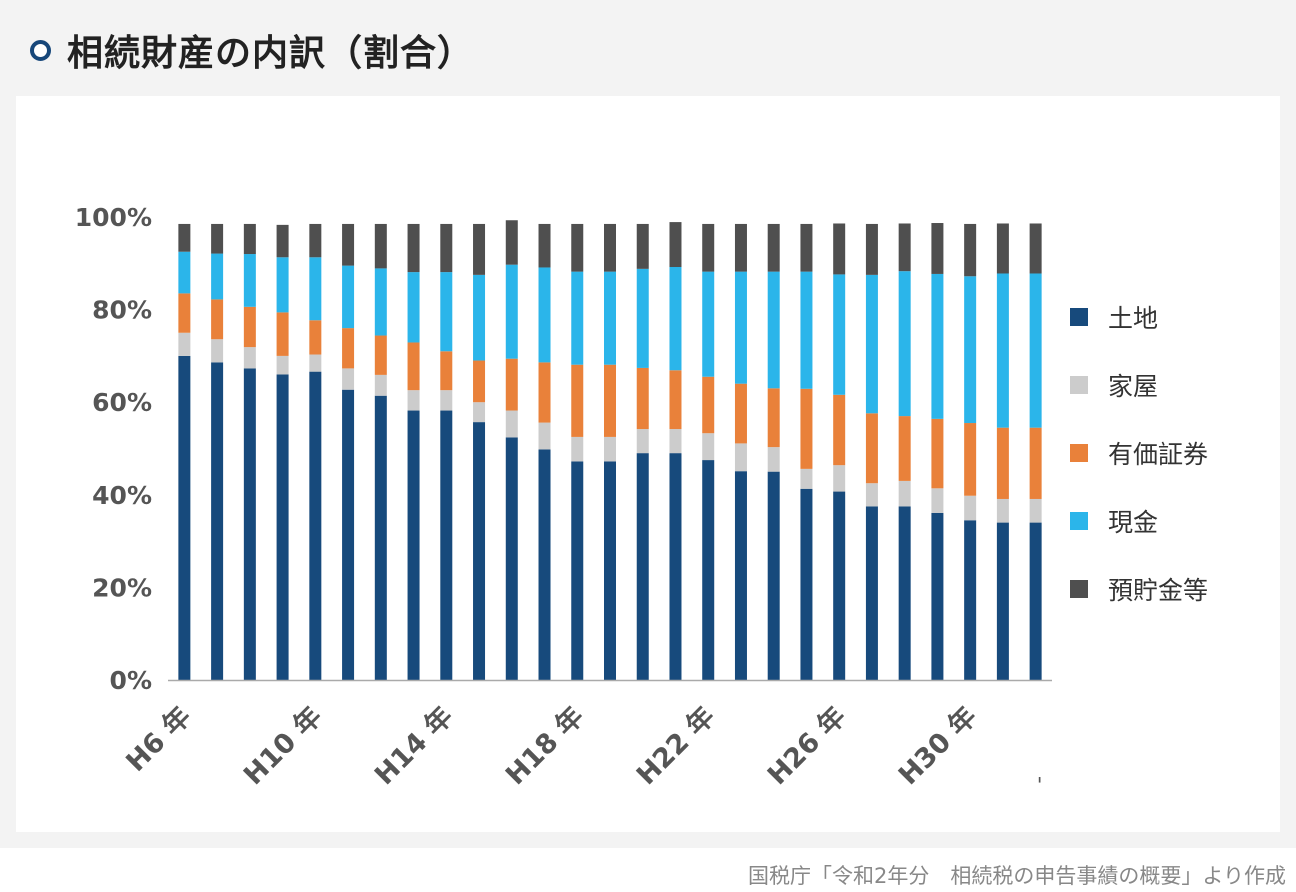 The height and width of the screenshot is (892, 1296). Describe the element at coordinates (1139, 453) in the screenshot. I see `legend-item: 有価証券` at that location.